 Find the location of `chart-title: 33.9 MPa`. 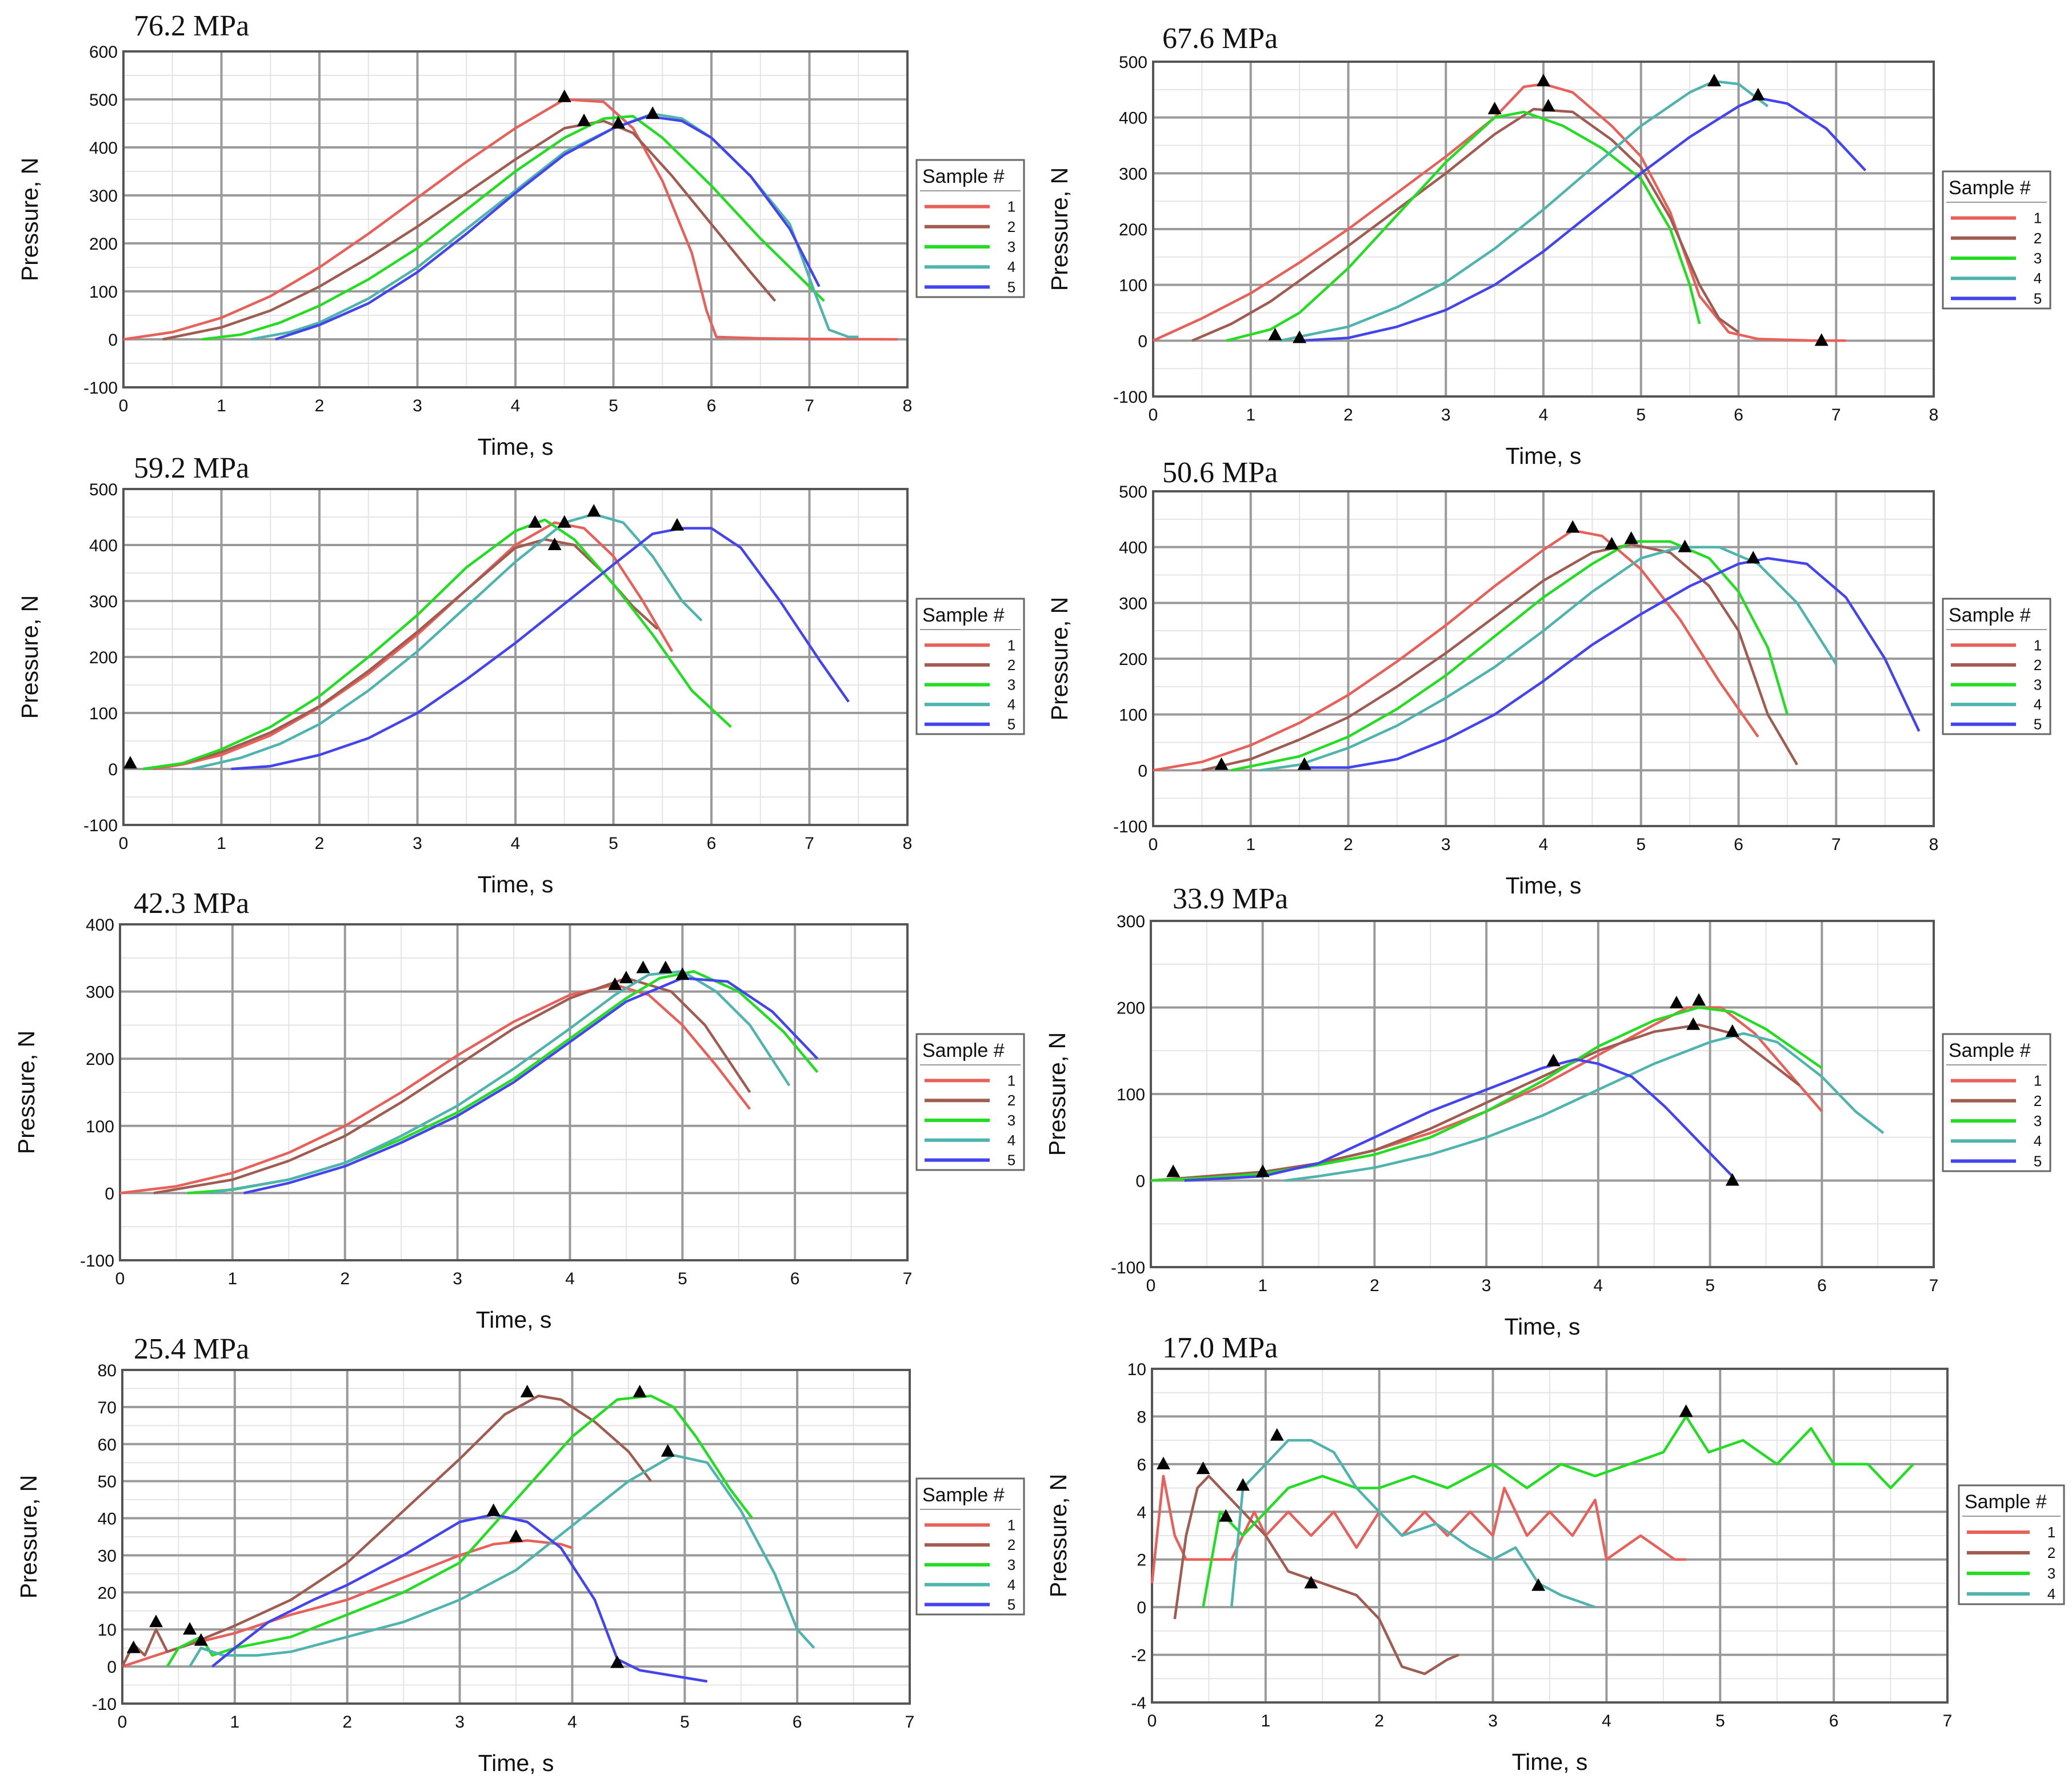

chart-title: 33.9 MPa is located at coordinates (1230, 899).